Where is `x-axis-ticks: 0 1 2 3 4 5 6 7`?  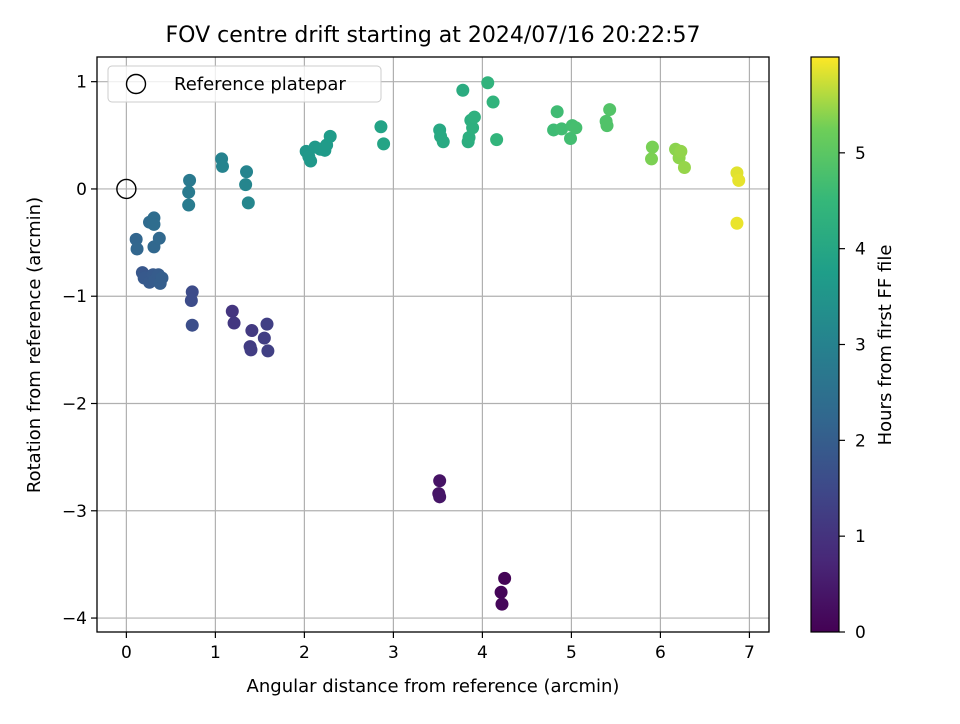
x-axis-ticks: 0 1 2 3 4 5 6 7 is located at coordinates (438, 647).